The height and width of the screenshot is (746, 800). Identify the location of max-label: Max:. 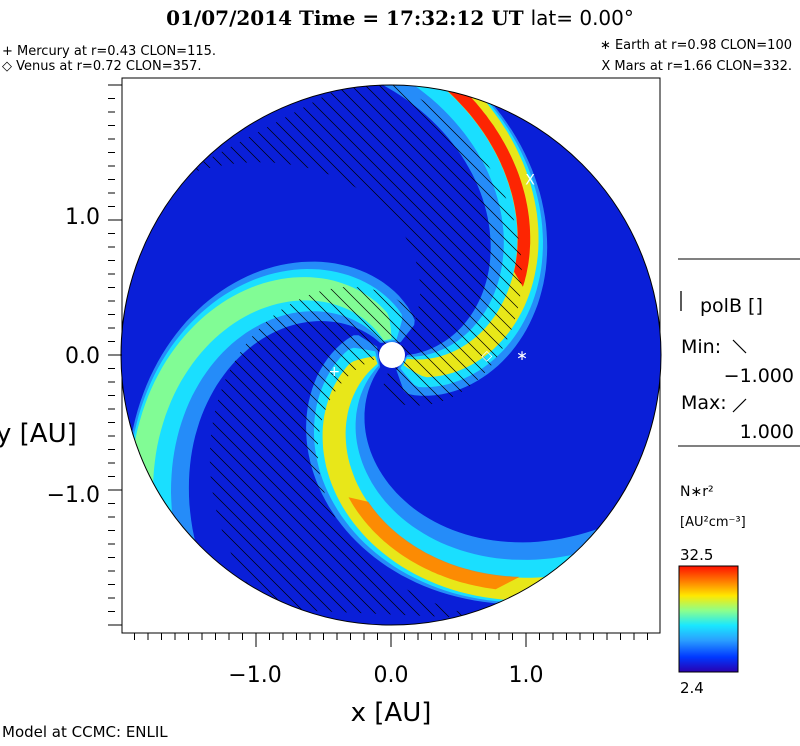
(704, 403).